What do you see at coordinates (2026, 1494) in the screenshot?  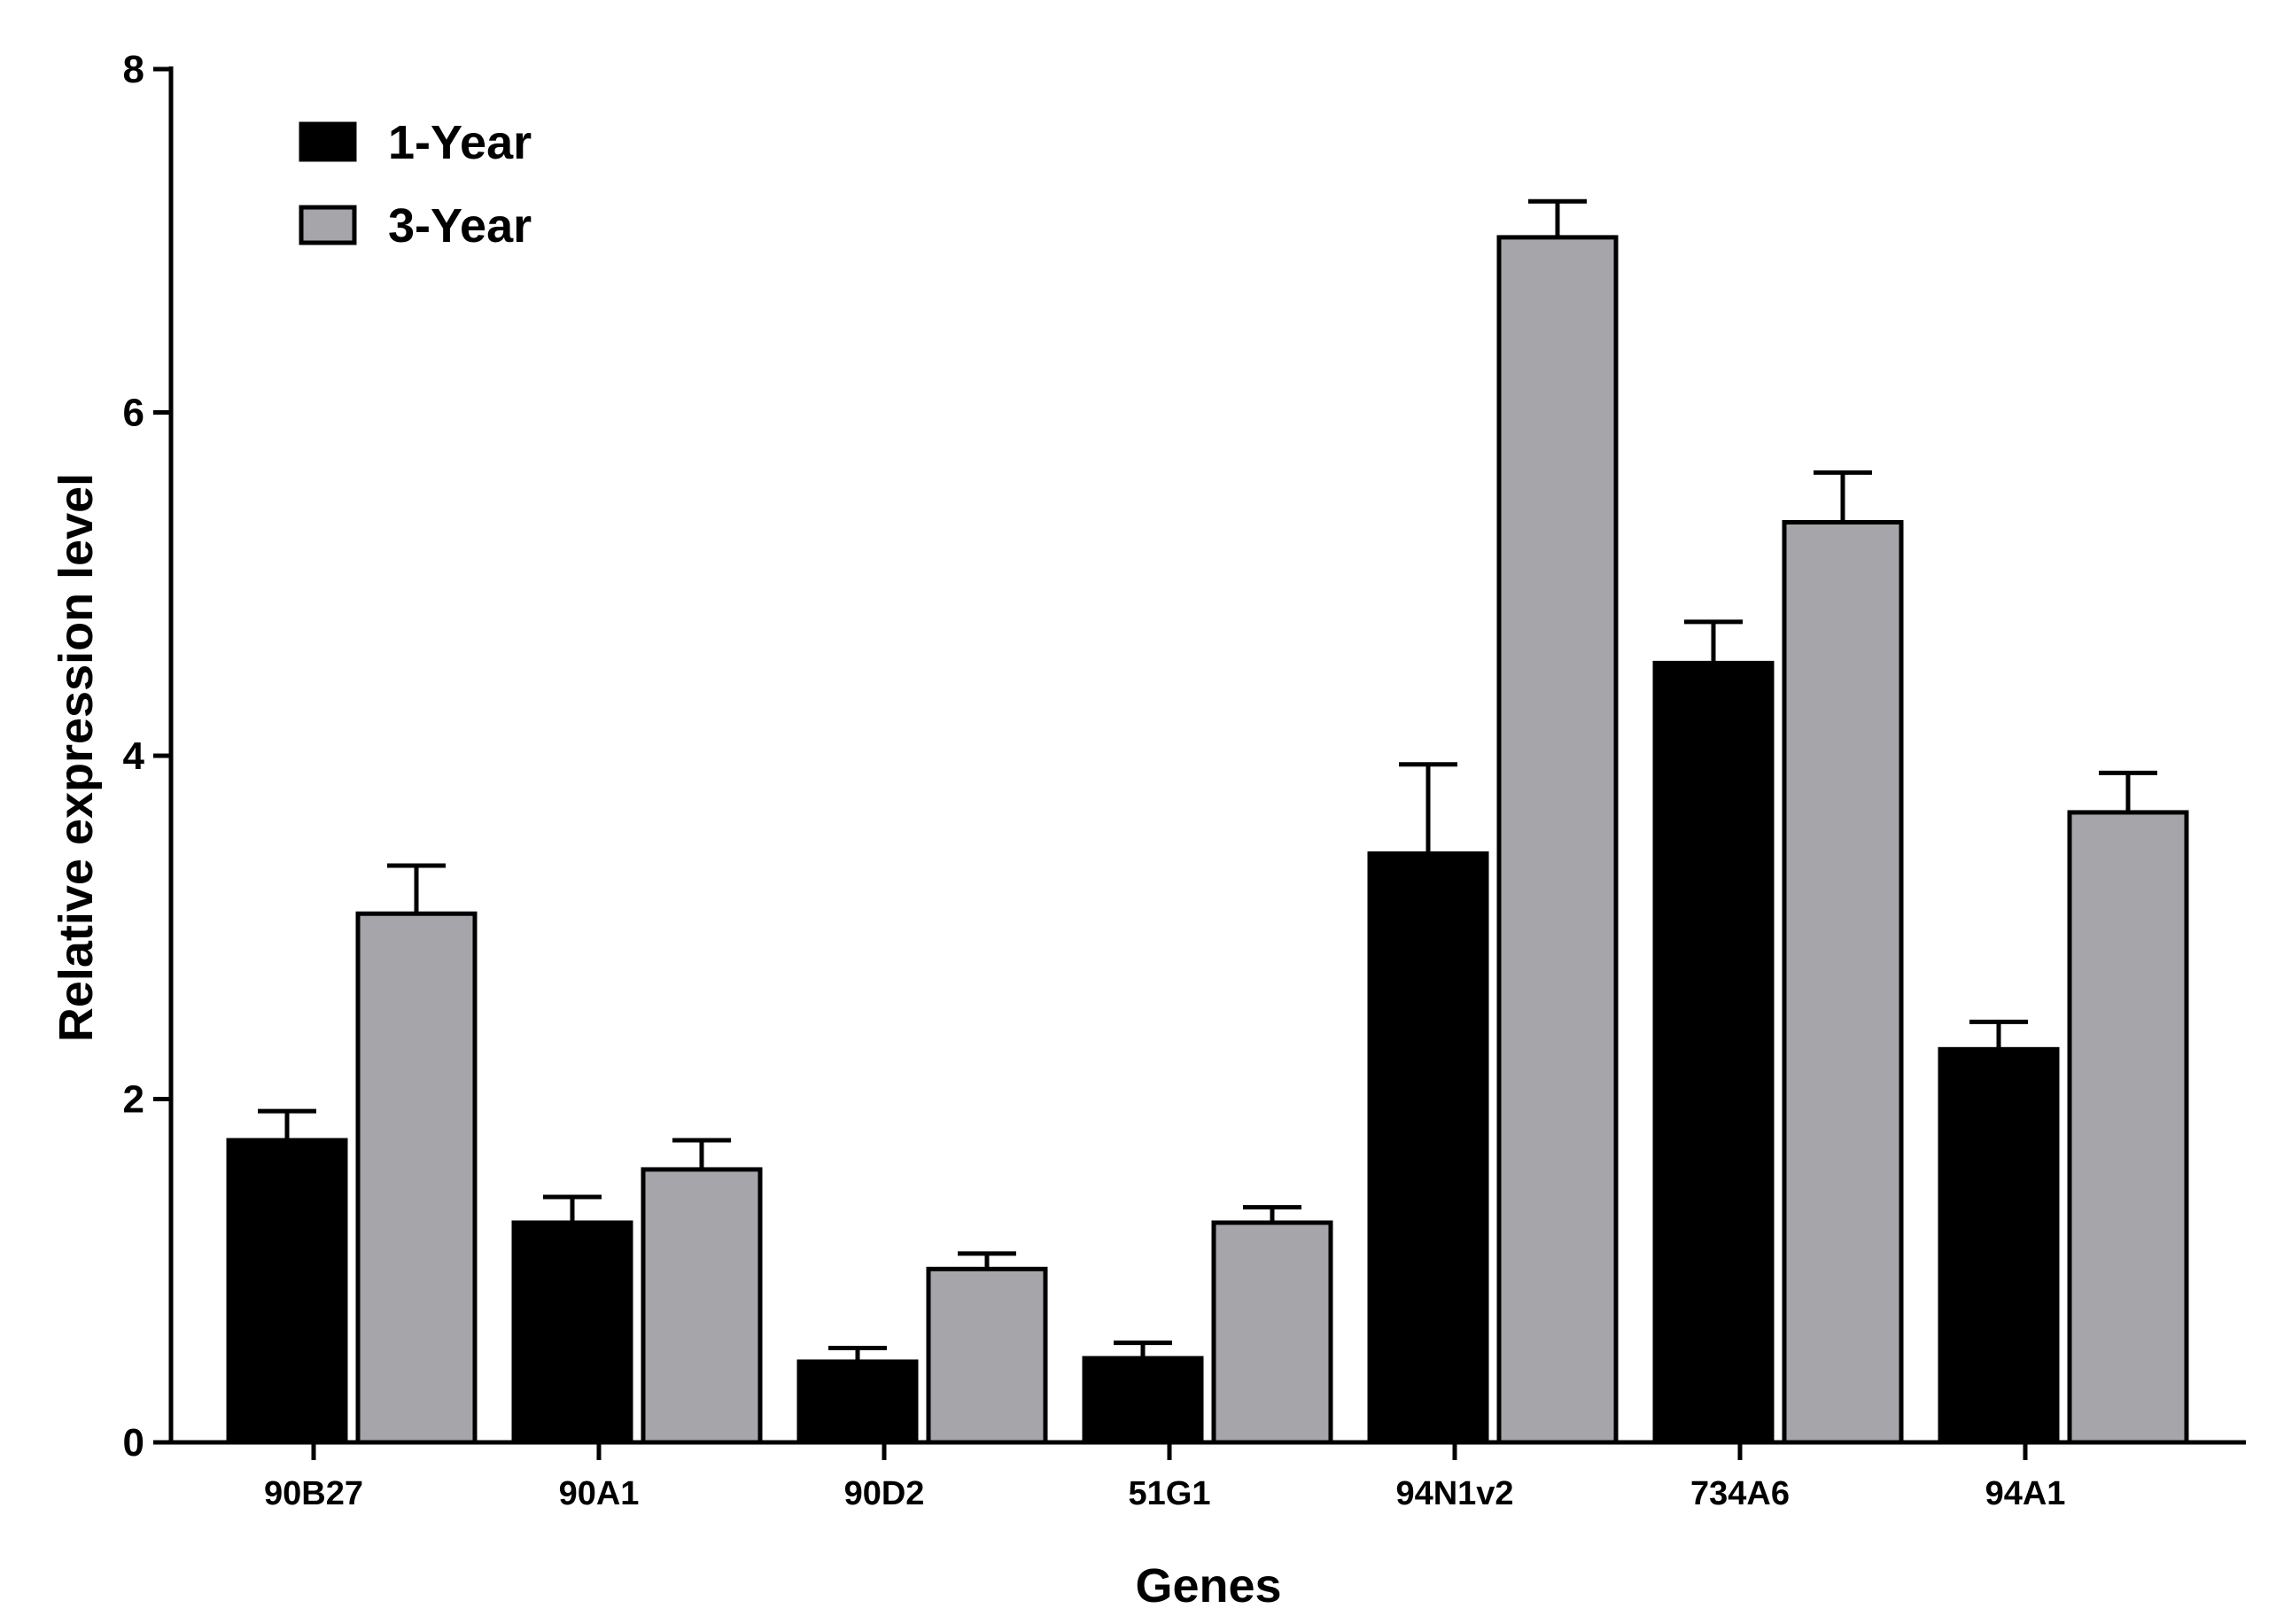 I see `x-tick-label-94a1: 94A1` at bounding box center [2026, 1494].